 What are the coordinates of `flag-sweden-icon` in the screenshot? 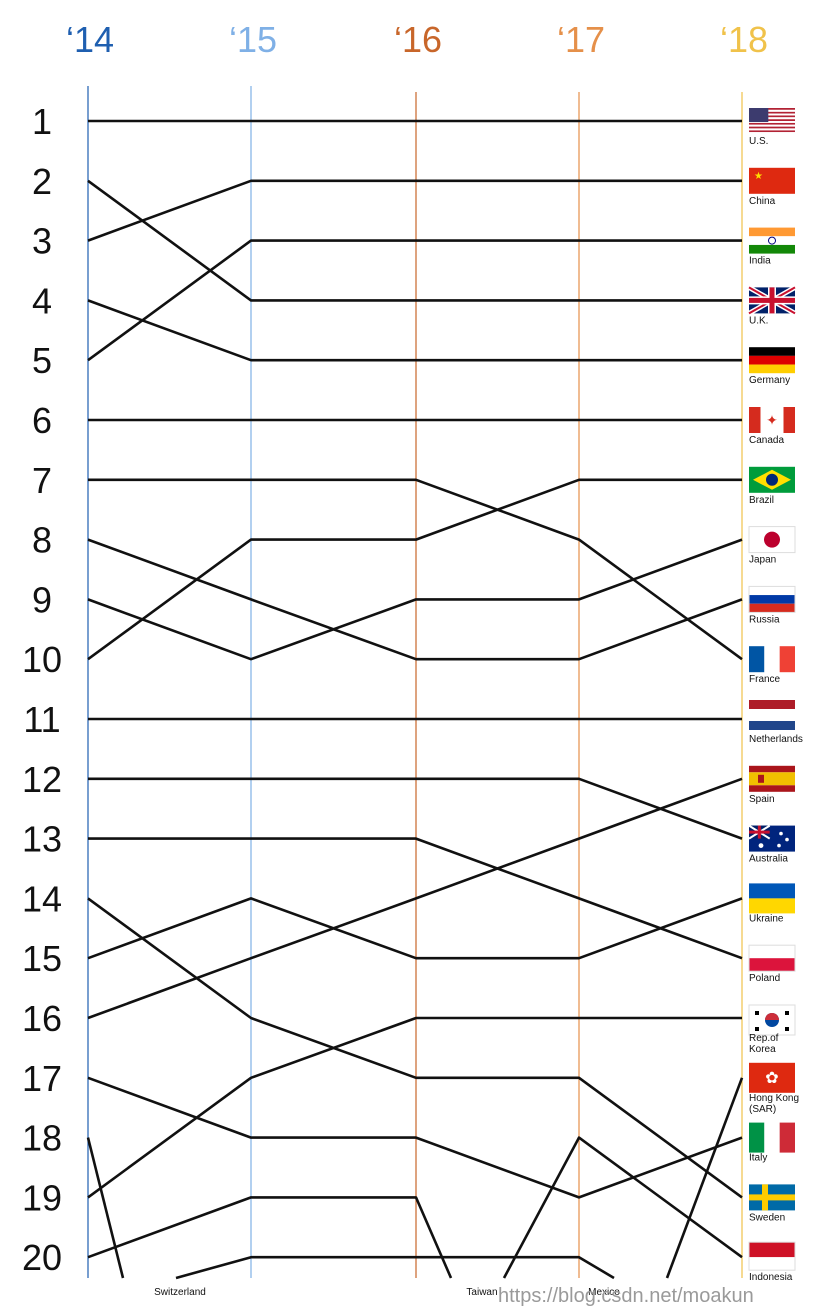 It's located at (772, 1197).